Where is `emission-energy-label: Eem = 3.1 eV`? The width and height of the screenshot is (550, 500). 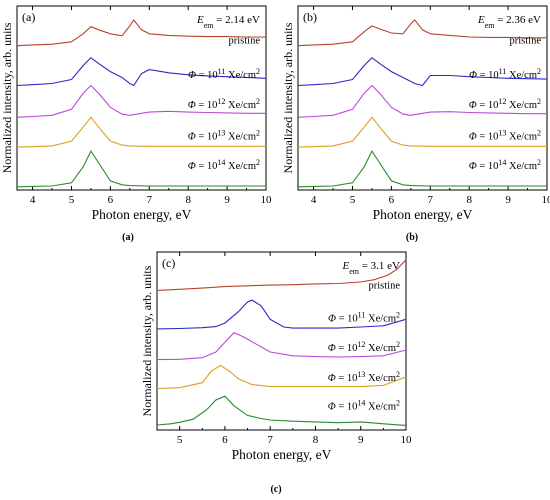 emission-energy-label: Eem = 3.1 eV is located at coordinates (370, 268).